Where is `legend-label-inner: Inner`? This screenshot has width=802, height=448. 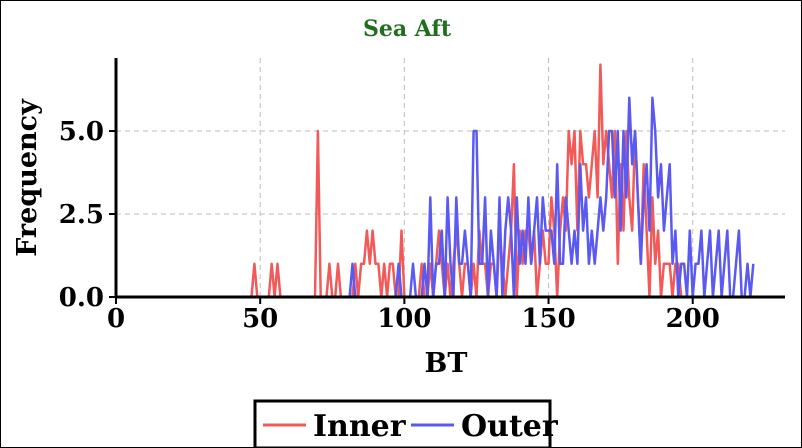
legend-label-inner: Inner is located at coordinates (360, 426).